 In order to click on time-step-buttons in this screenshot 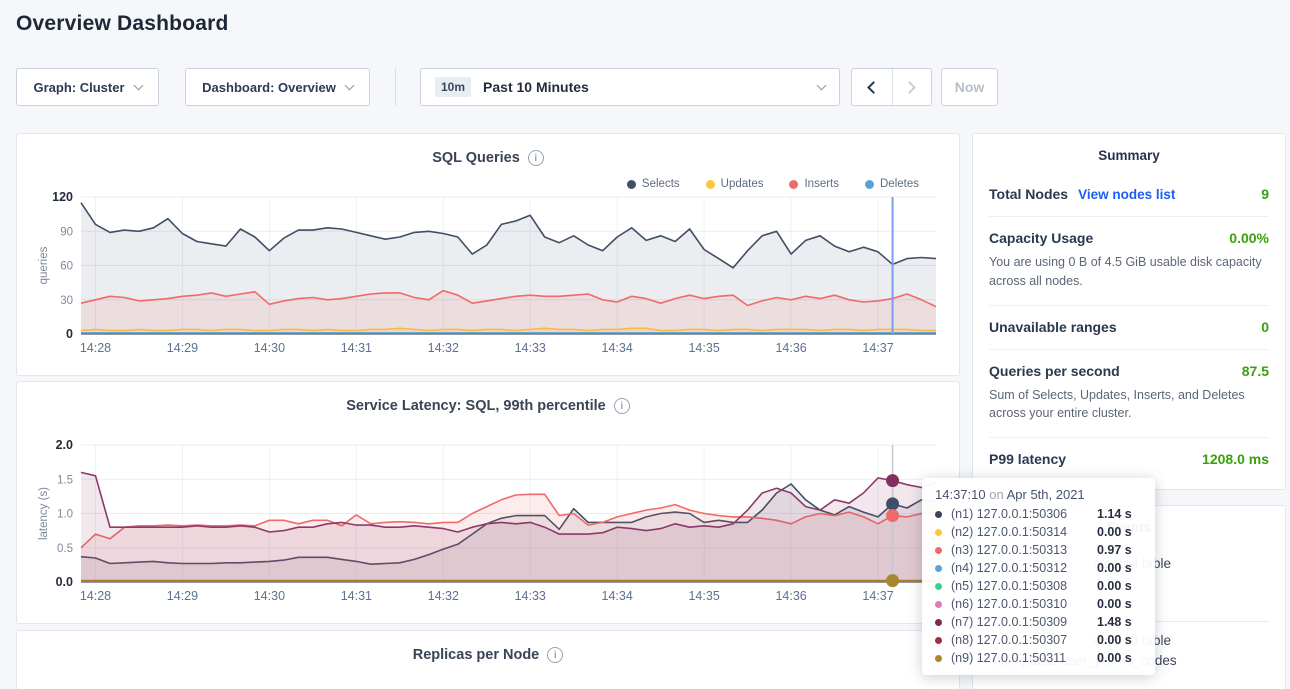, I will do `click(891, 87)`.